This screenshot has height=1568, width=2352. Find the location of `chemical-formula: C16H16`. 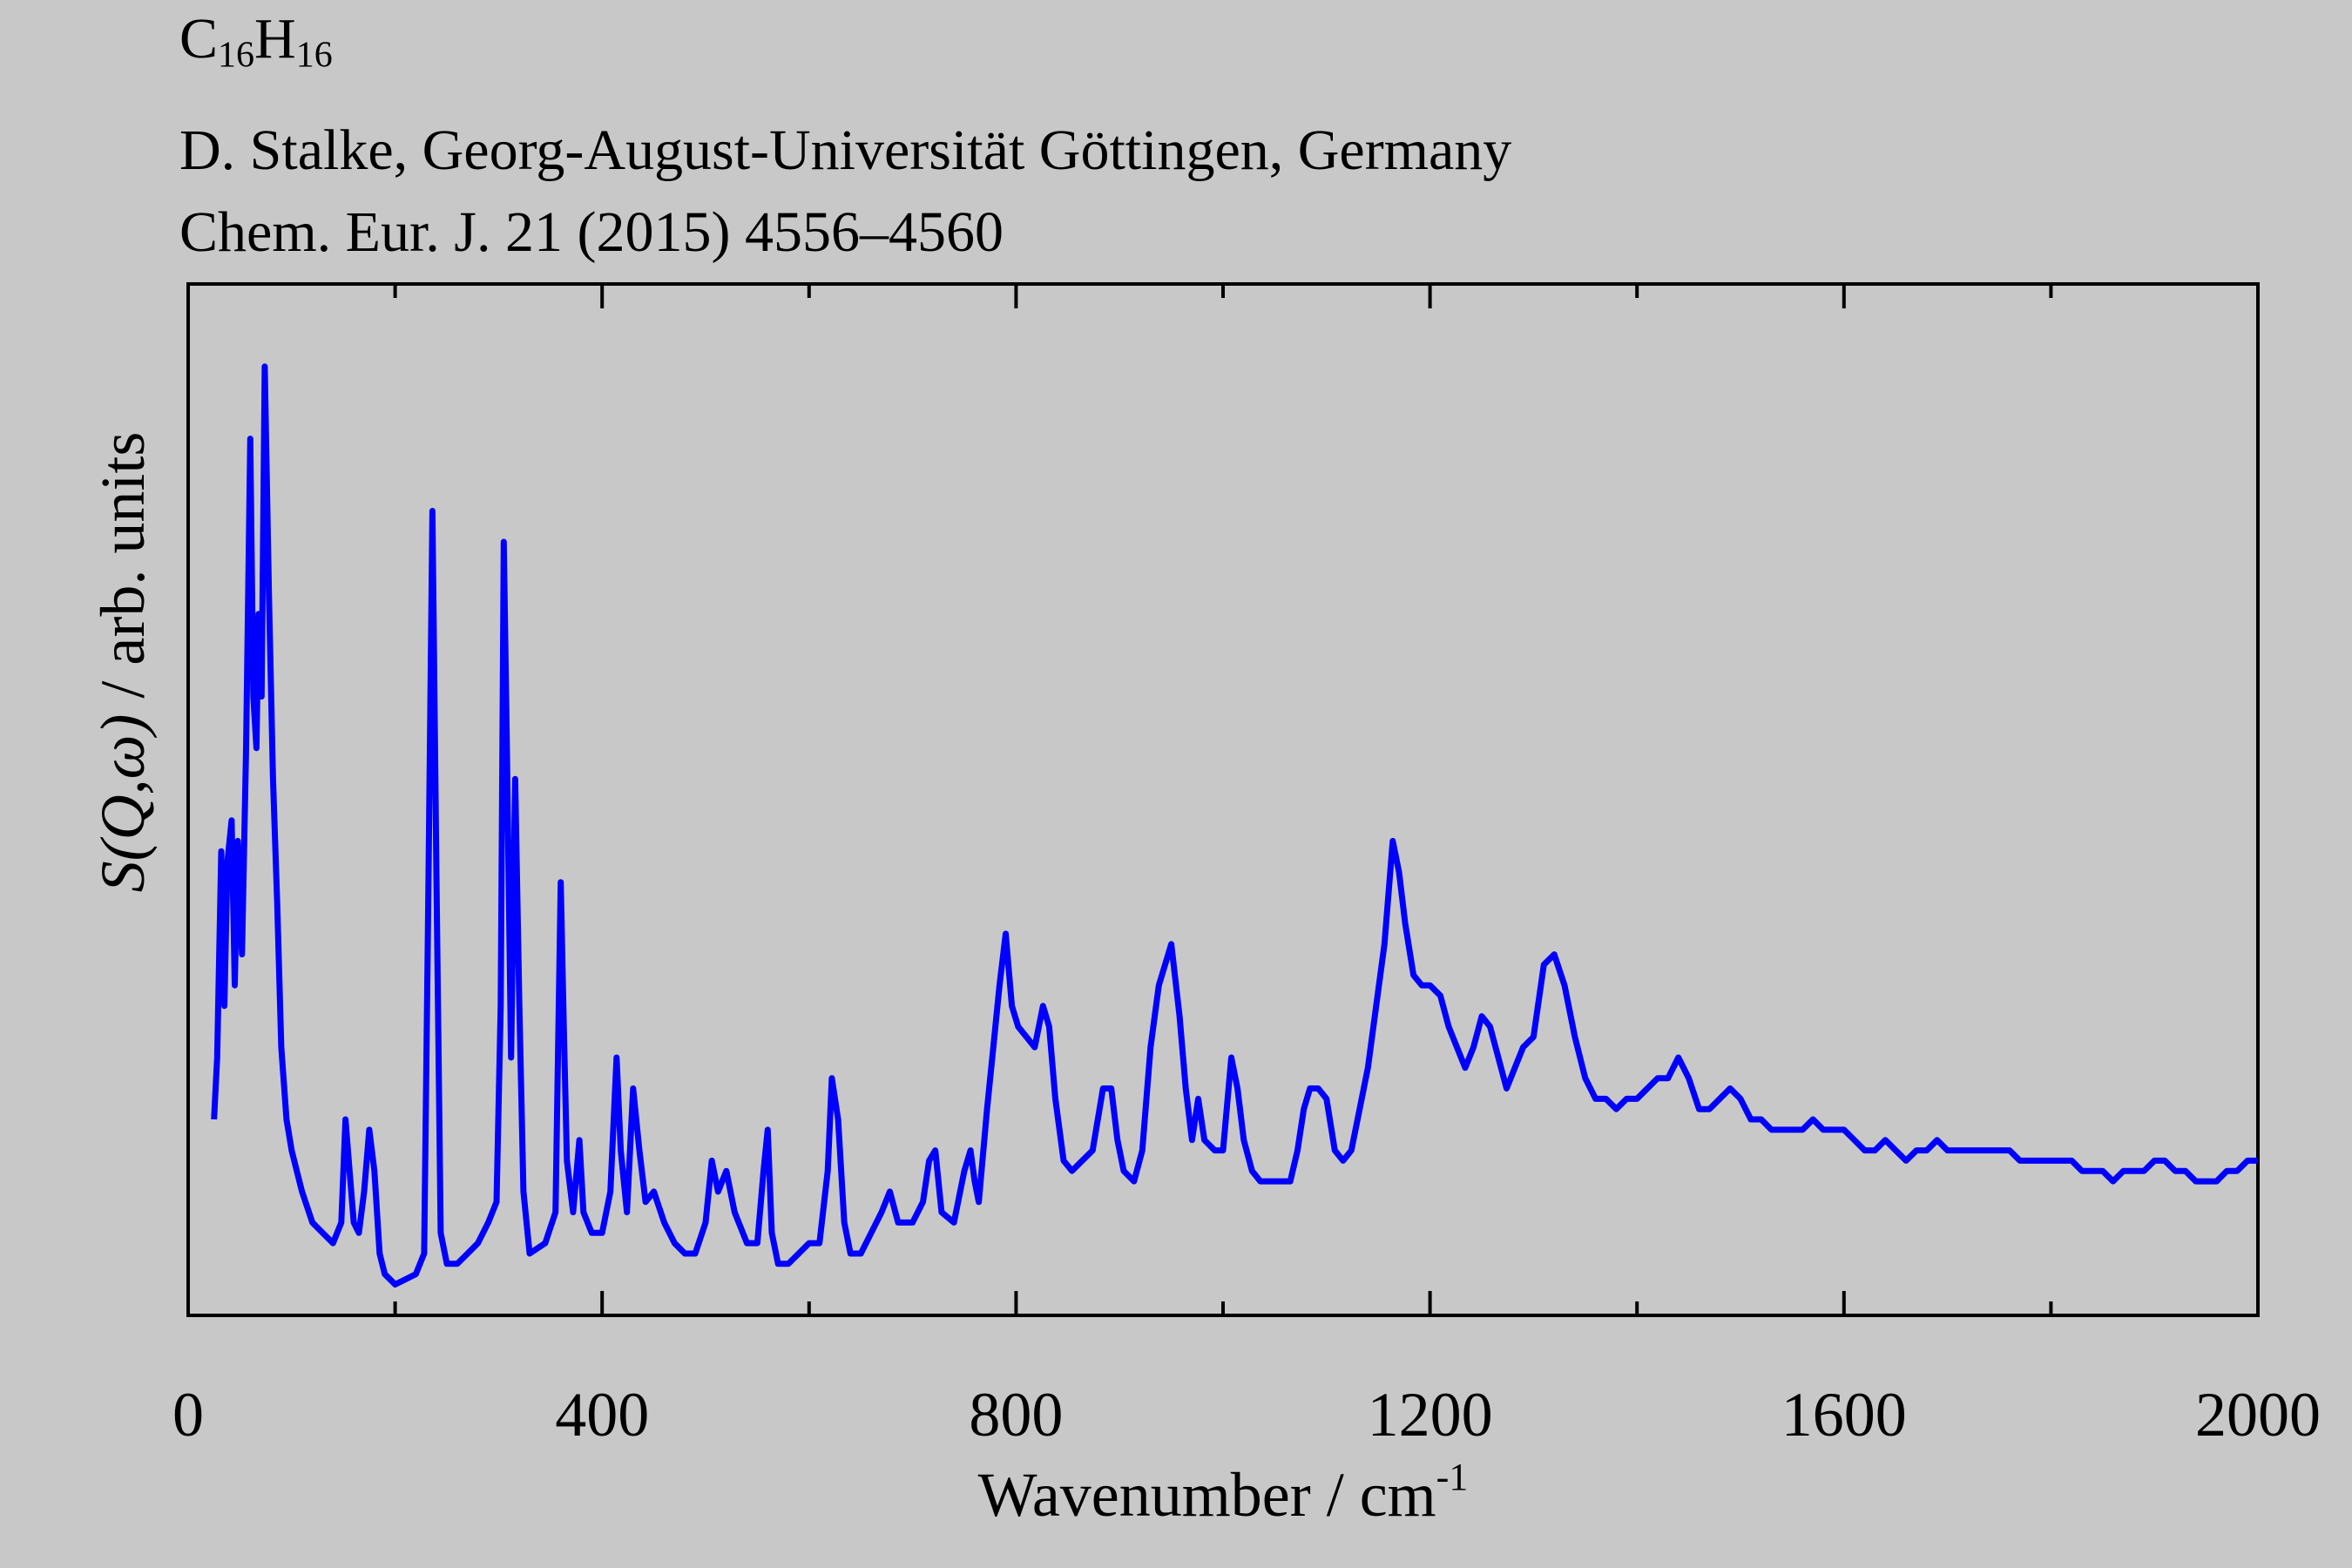

chemical-formula: C16H16 is located at coordinates (256, 42).